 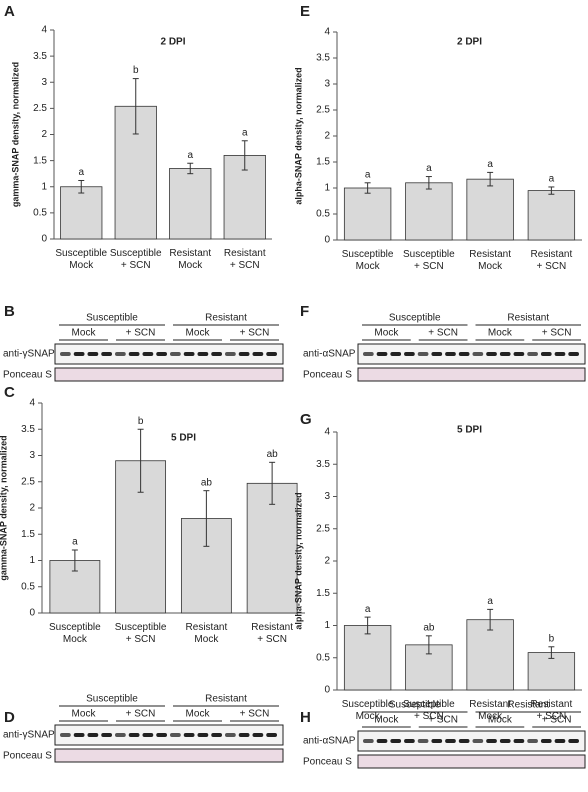 I want to click on y-tick-label: 1, so click(x=44, y=186).